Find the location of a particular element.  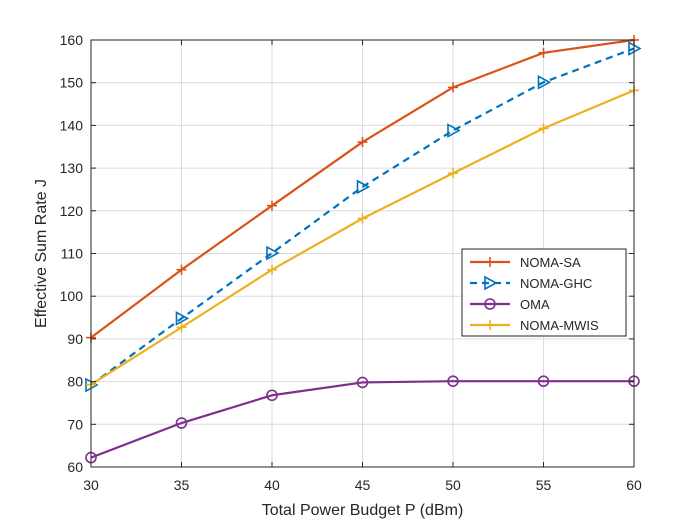

legend-entry: NOMA-GHC is located at coordinates (531, 283).